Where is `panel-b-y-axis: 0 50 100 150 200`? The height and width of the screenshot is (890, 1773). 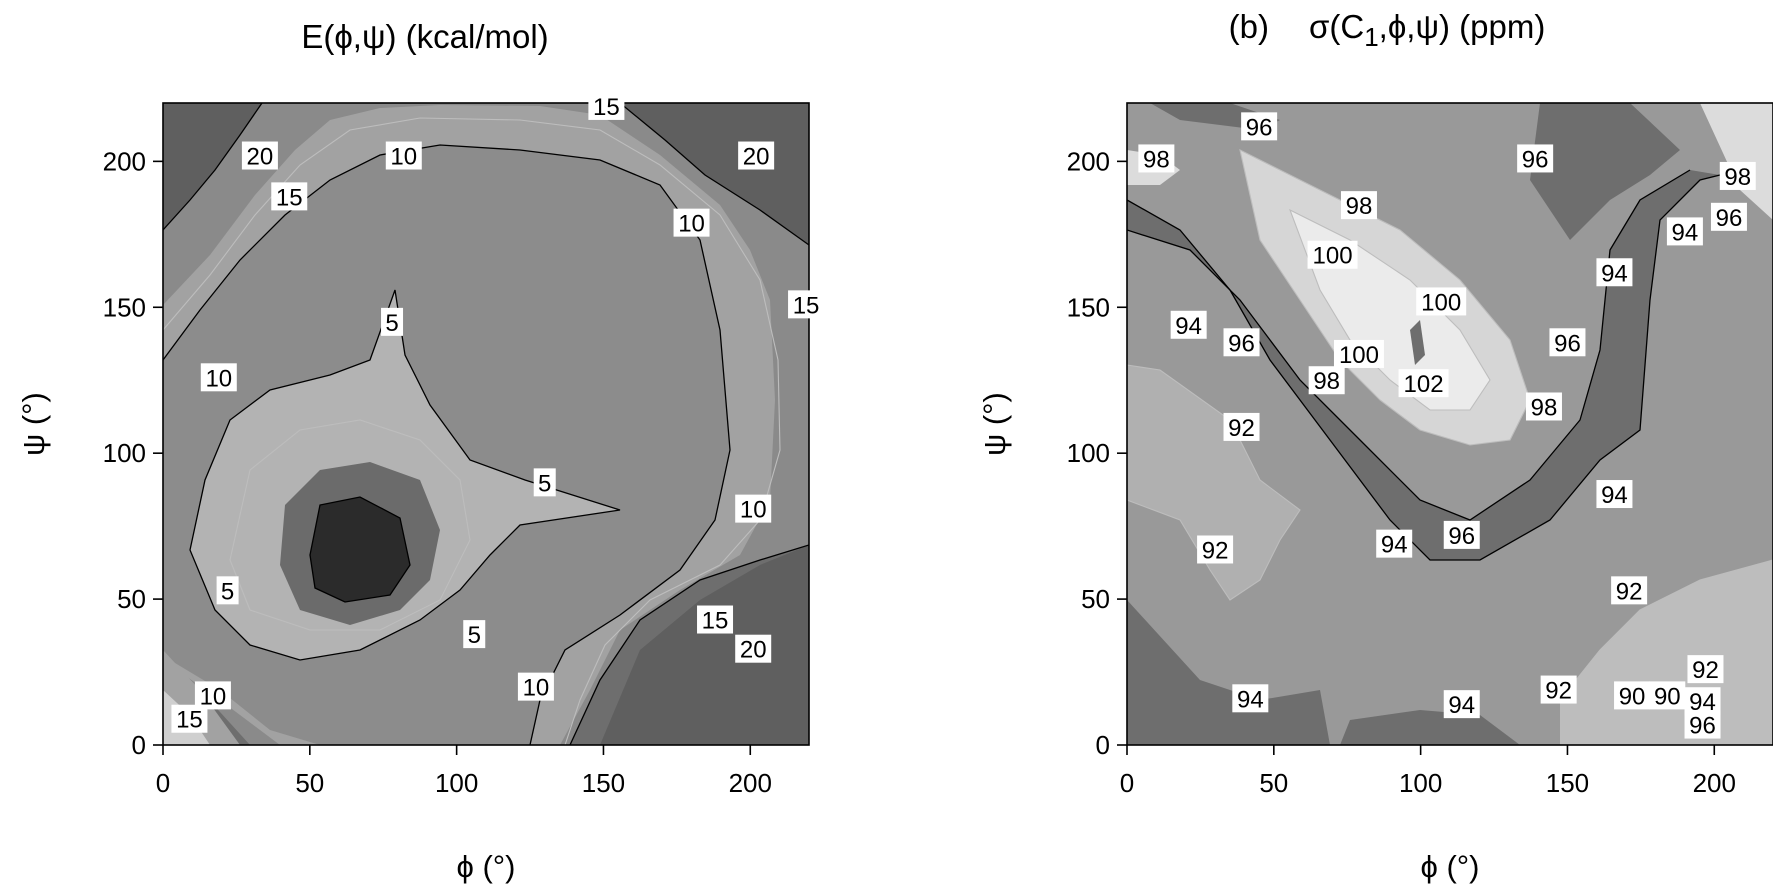
panel-b-y-axis: 0 50 100 150 200 is located at coordinates (1097, 453).